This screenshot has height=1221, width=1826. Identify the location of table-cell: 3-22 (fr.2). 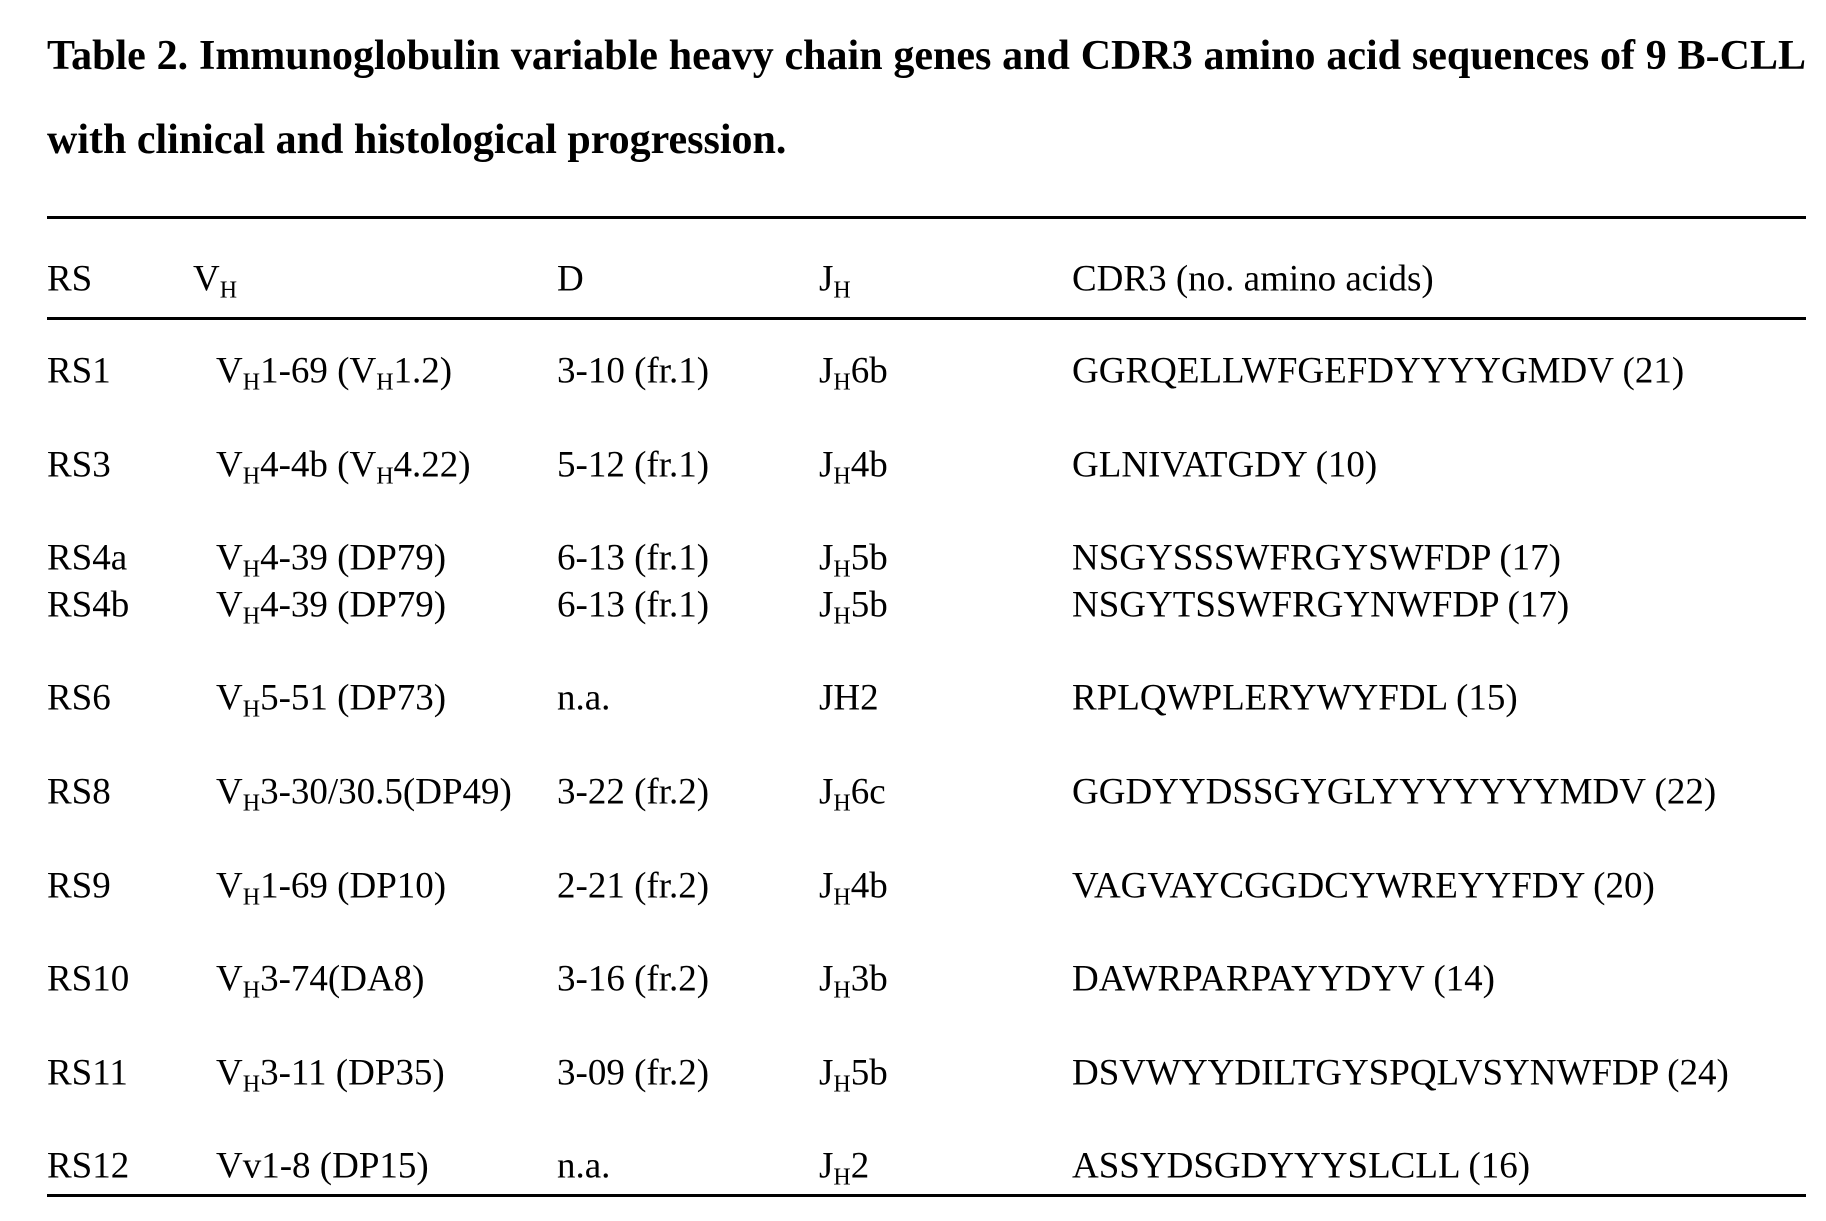
(633, 792).